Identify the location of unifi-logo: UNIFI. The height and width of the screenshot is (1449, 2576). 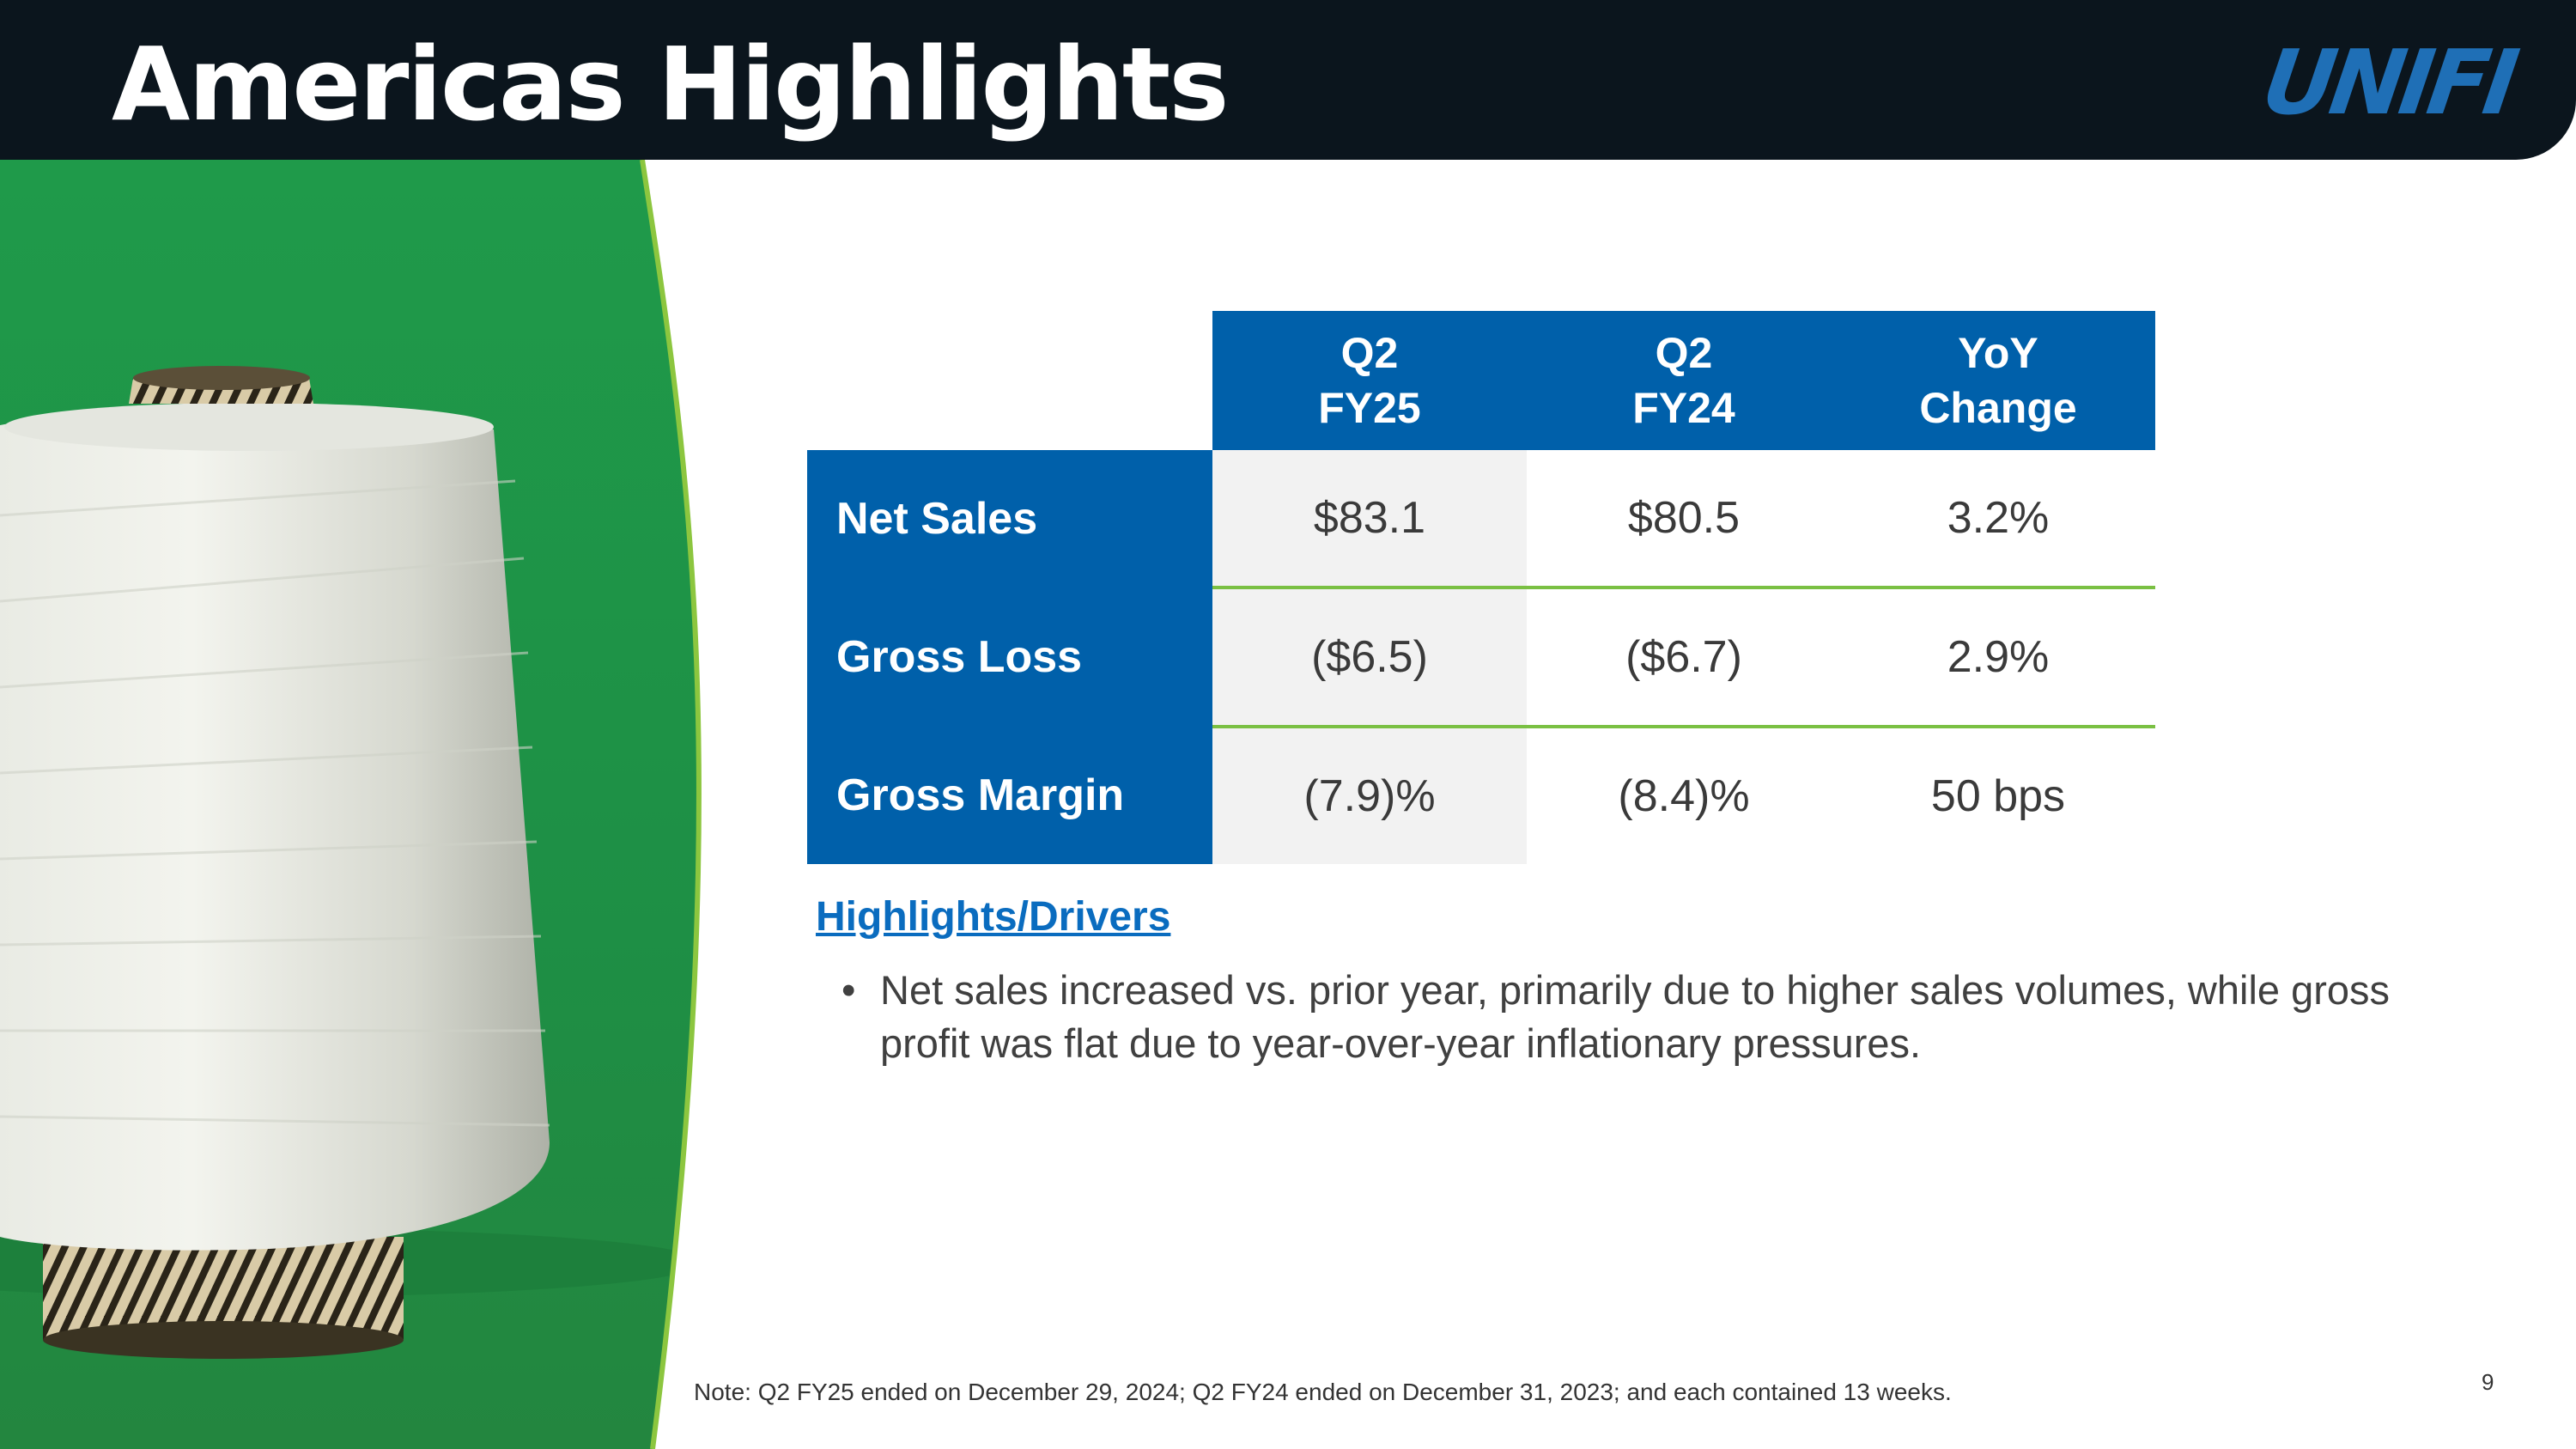
(2396, 81).